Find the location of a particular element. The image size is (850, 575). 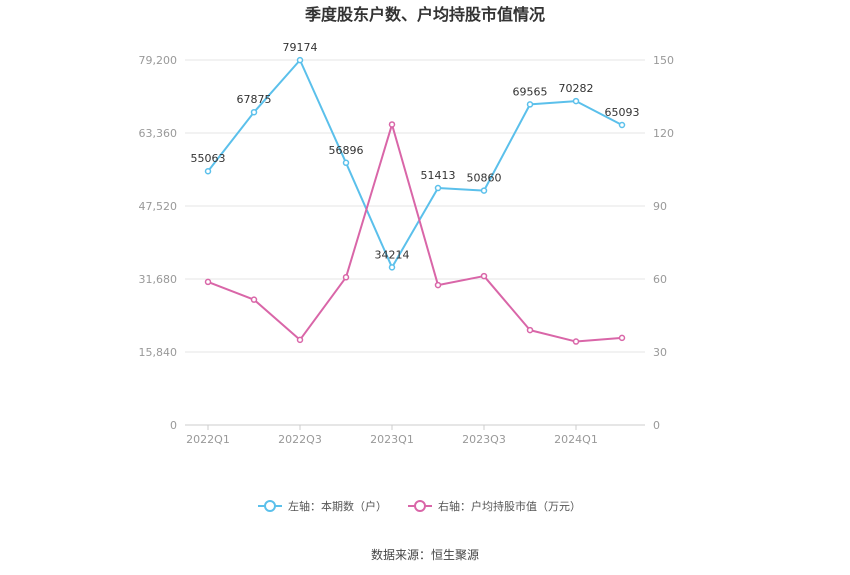

legend-item-1: 左轴：本期数（户） is located at coordinates (322, 506).